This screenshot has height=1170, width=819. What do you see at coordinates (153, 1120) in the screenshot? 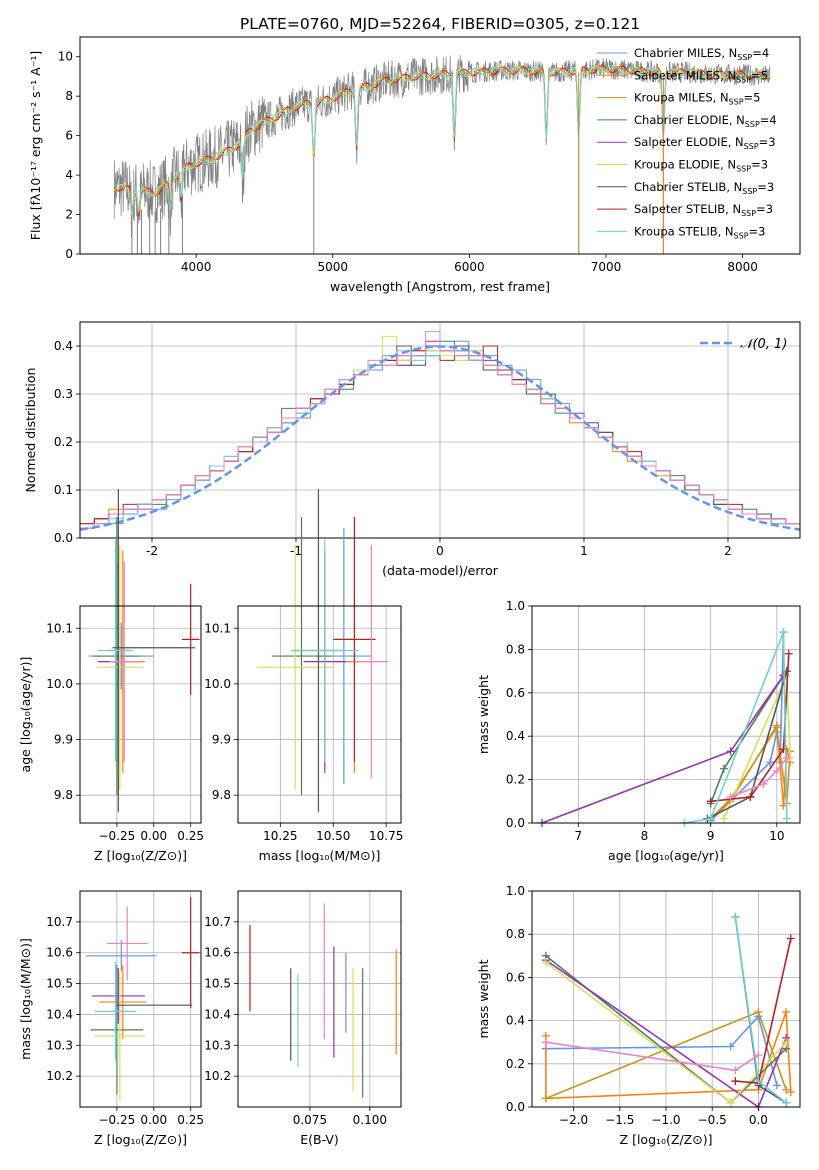
I see `x-tick-label: 0.00` at bounding box center [153, 1120].